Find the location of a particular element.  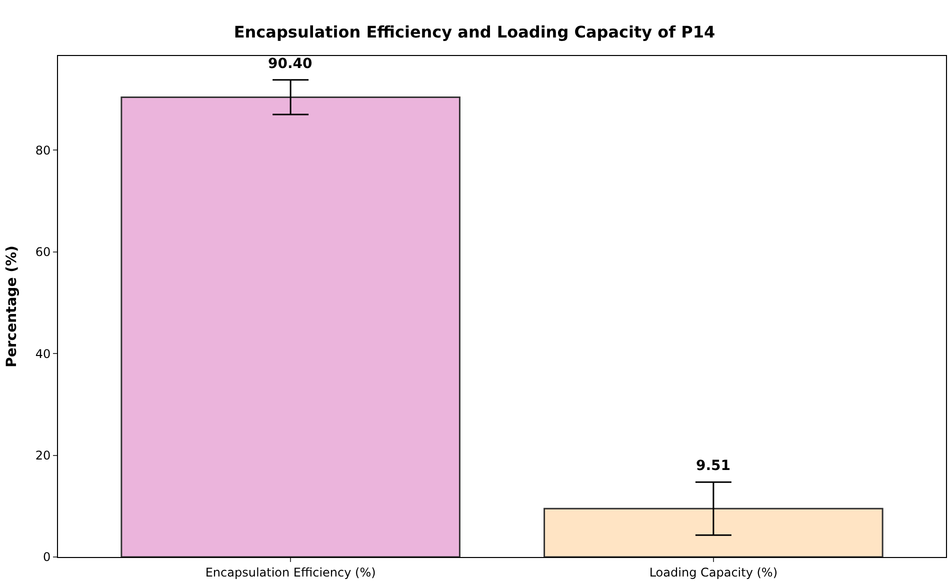

data-label: 9.51 is located at coordinates (713, 466).